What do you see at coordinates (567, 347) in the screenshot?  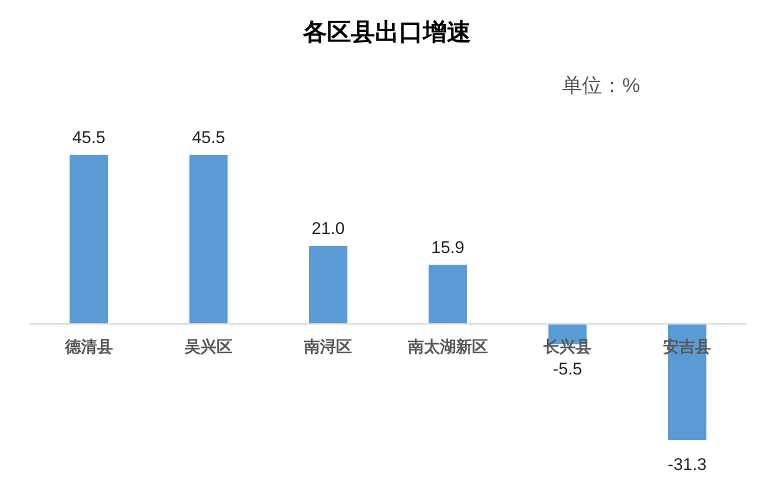 I see `x-tick-label: 长兴县` at bounding box center [567, 347].